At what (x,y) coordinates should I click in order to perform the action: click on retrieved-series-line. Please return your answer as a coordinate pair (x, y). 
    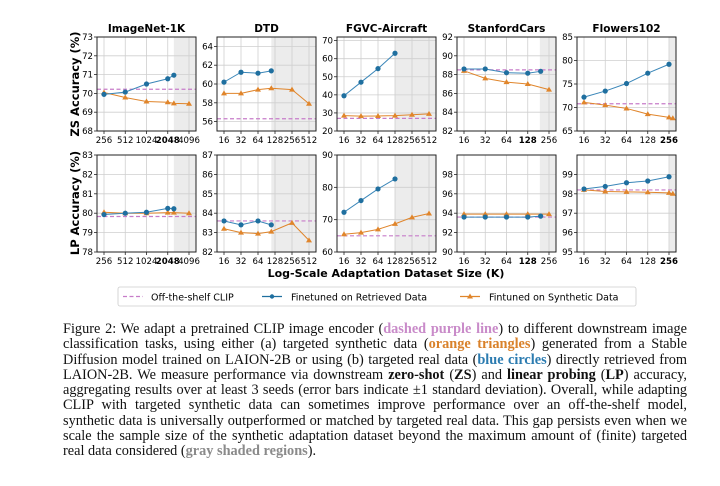
    Looking at the image, I should click on (369, 195).